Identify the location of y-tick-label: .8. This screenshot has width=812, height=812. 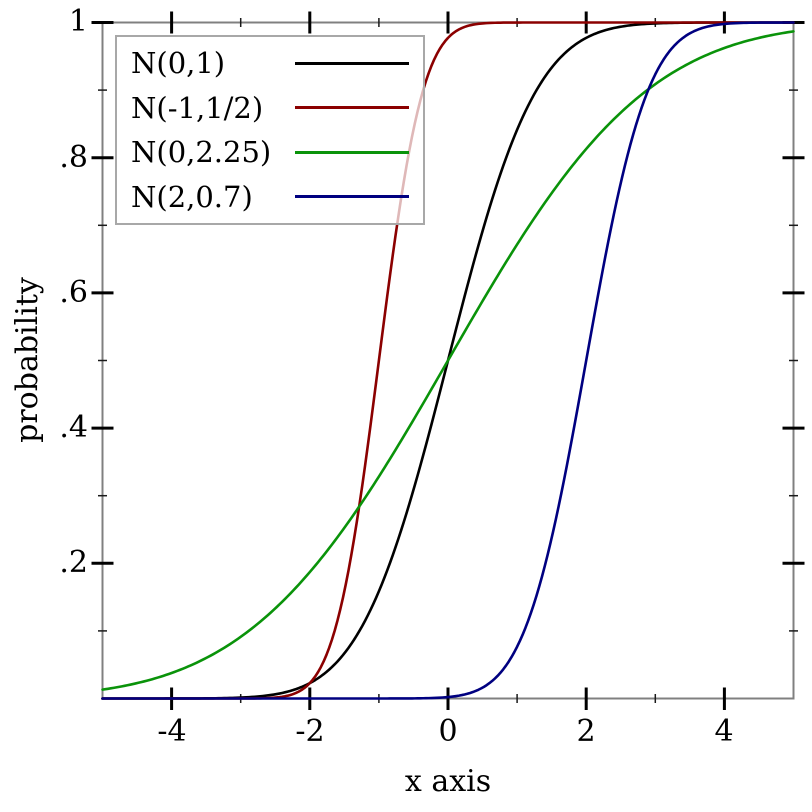
(73, 157).